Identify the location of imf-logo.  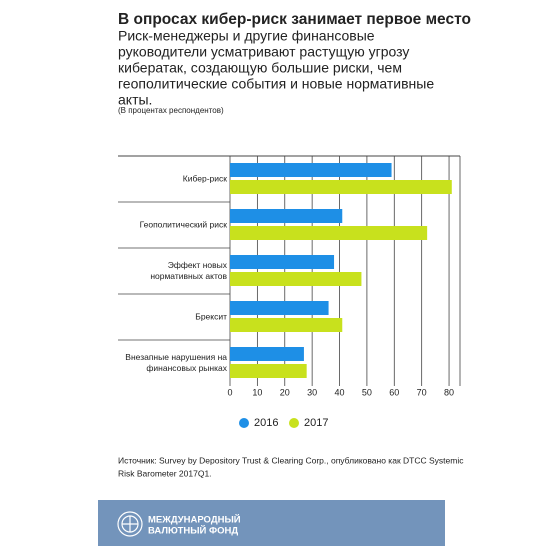
(130, 524).